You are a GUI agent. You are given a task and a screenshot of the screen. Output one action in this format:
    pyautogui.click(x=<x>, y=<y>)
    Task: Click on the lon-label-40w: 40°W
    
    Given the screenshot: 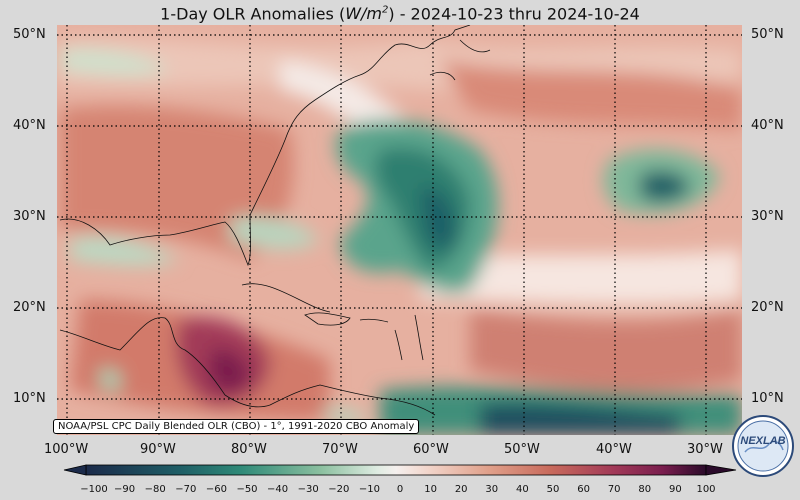 What is the action you would take?
    pyautogui.click(x=614, y=449)
    